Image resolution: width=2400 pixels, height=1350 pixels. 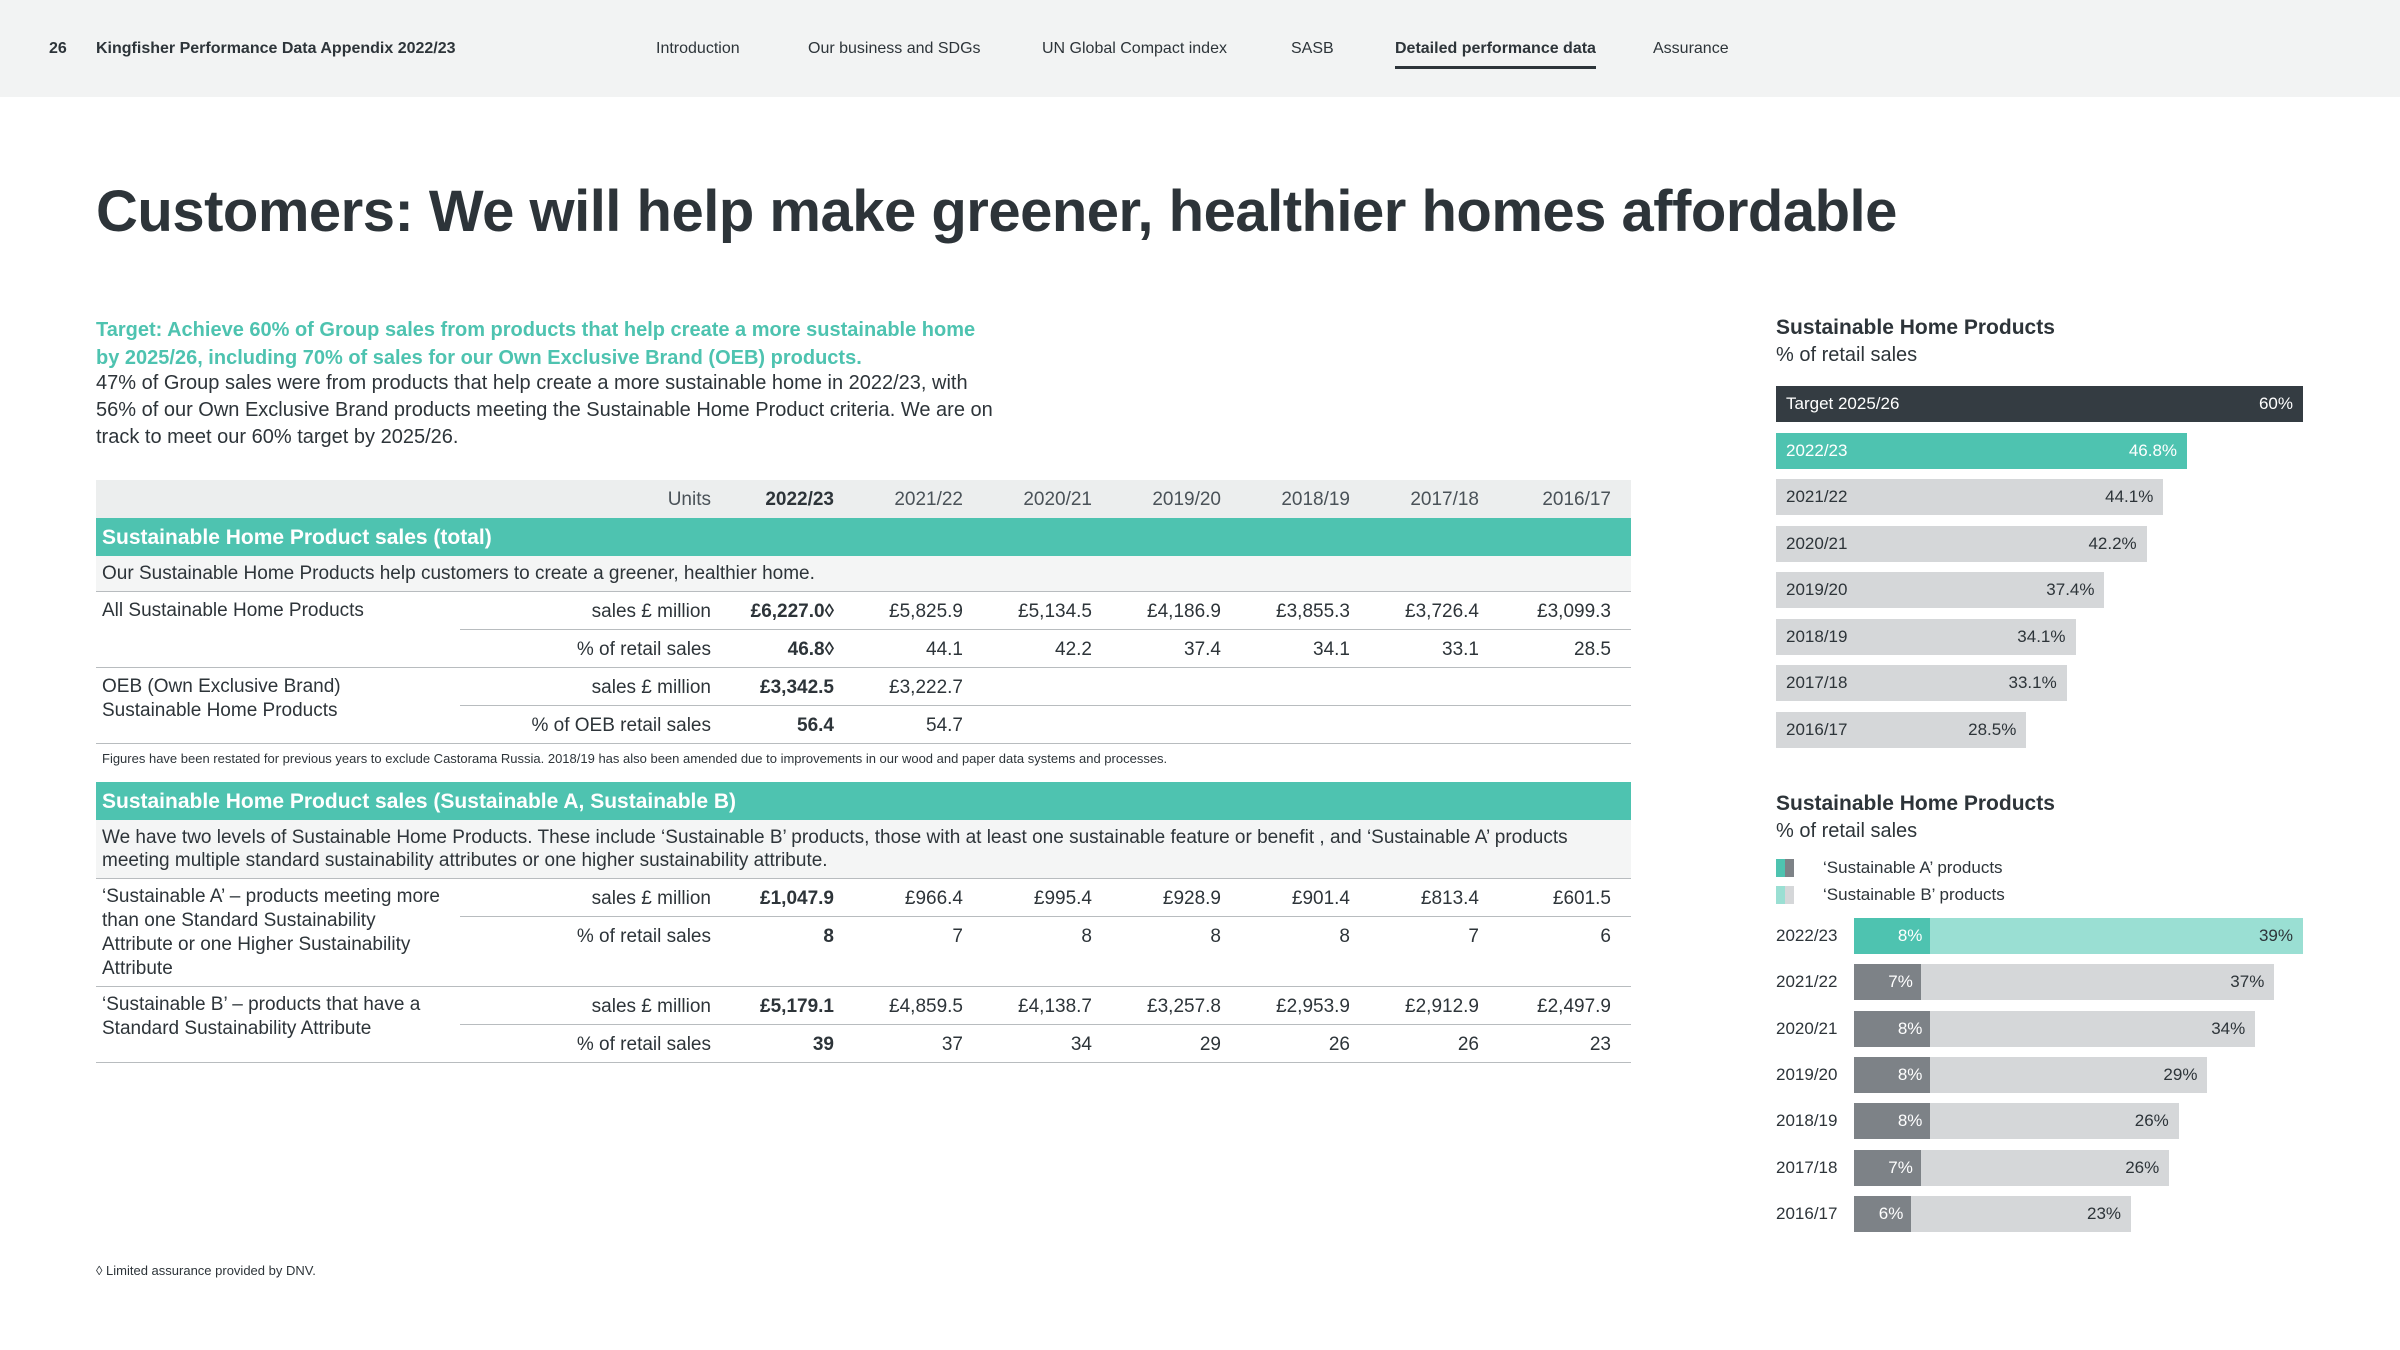 I want to click on value-cell: £4,859.5, so click(x=926, y=1006).